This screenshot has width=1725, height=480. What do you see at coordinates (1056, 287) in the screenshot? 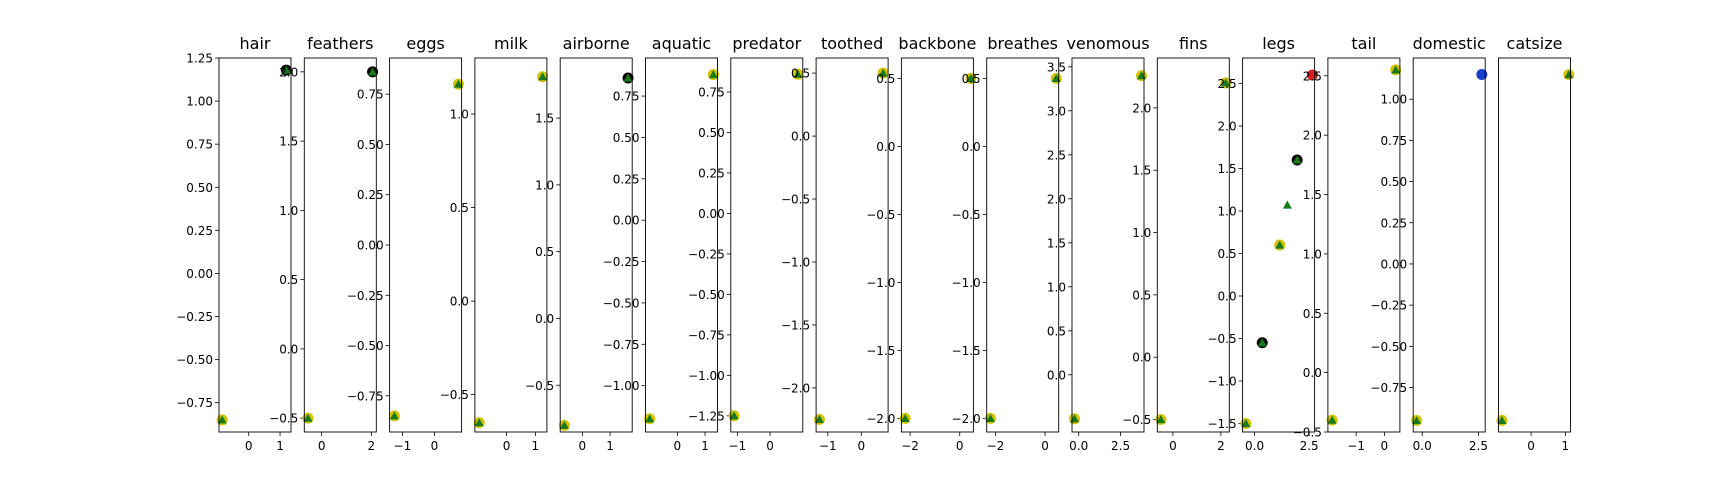
I see `y-tick-label: 1.0` at bounding box center [1056, 287].